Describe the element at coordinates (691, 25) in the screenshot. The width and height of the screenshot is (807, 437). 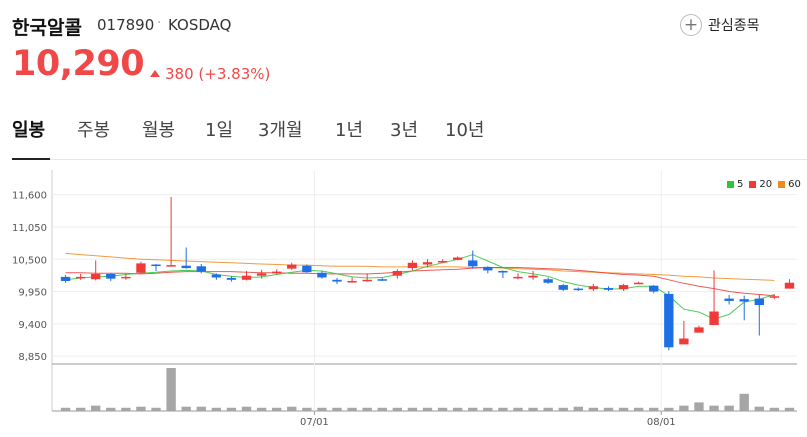
I see `plus-icon: +` at that location.